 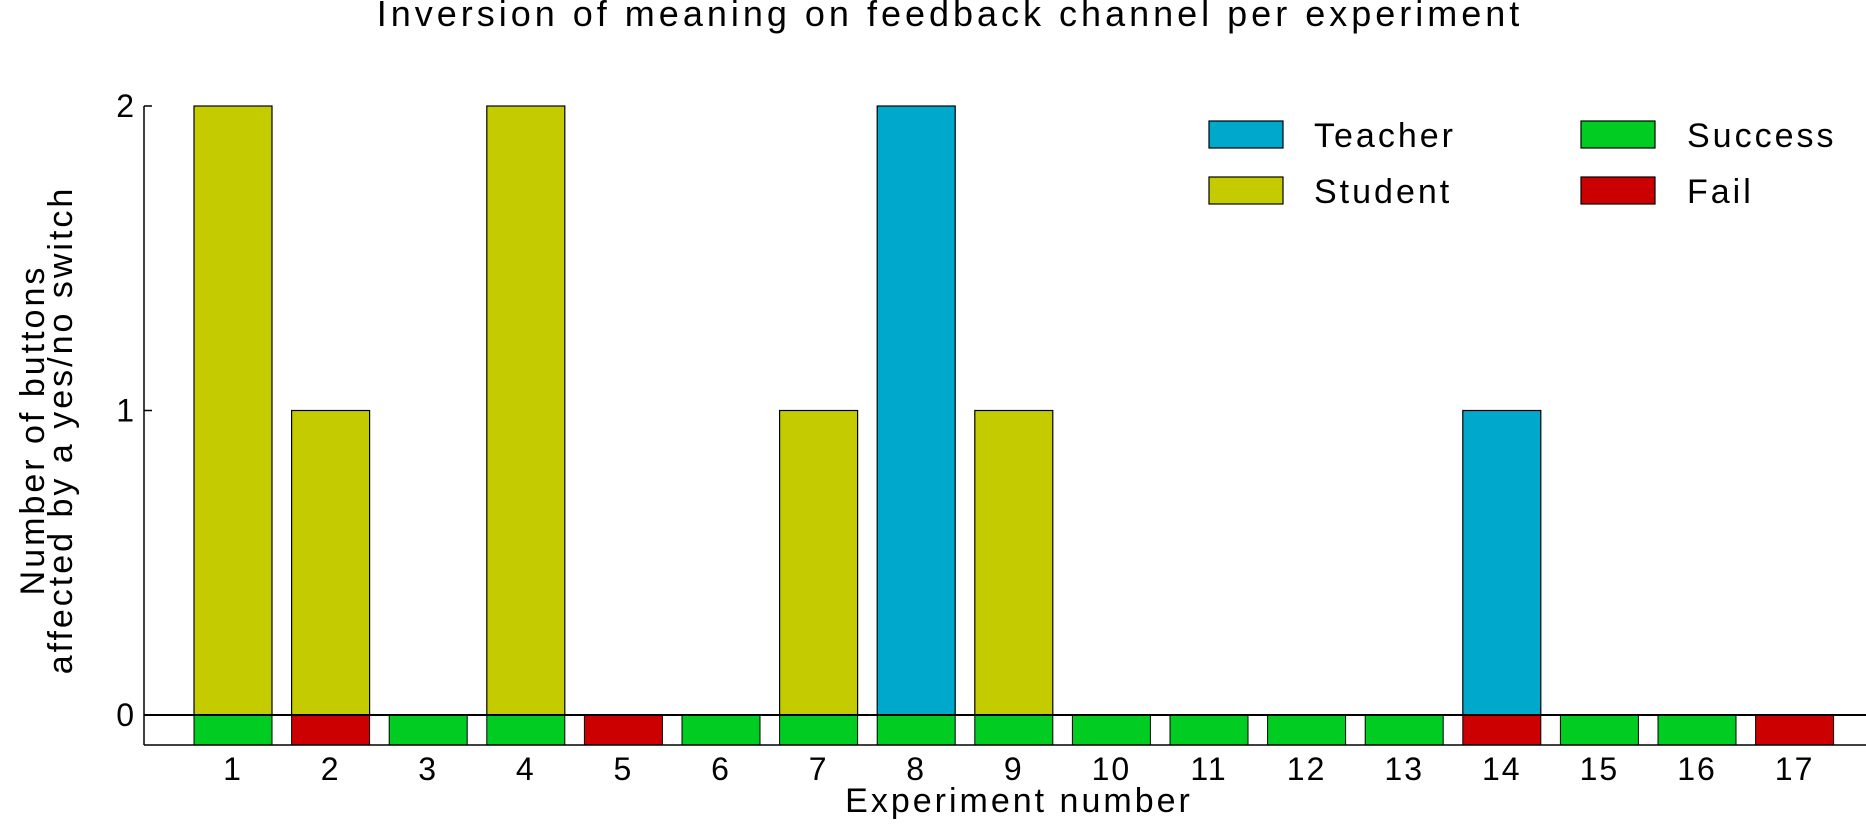 I want to click on x-tick-label: 3, so click(x=428, y=769).